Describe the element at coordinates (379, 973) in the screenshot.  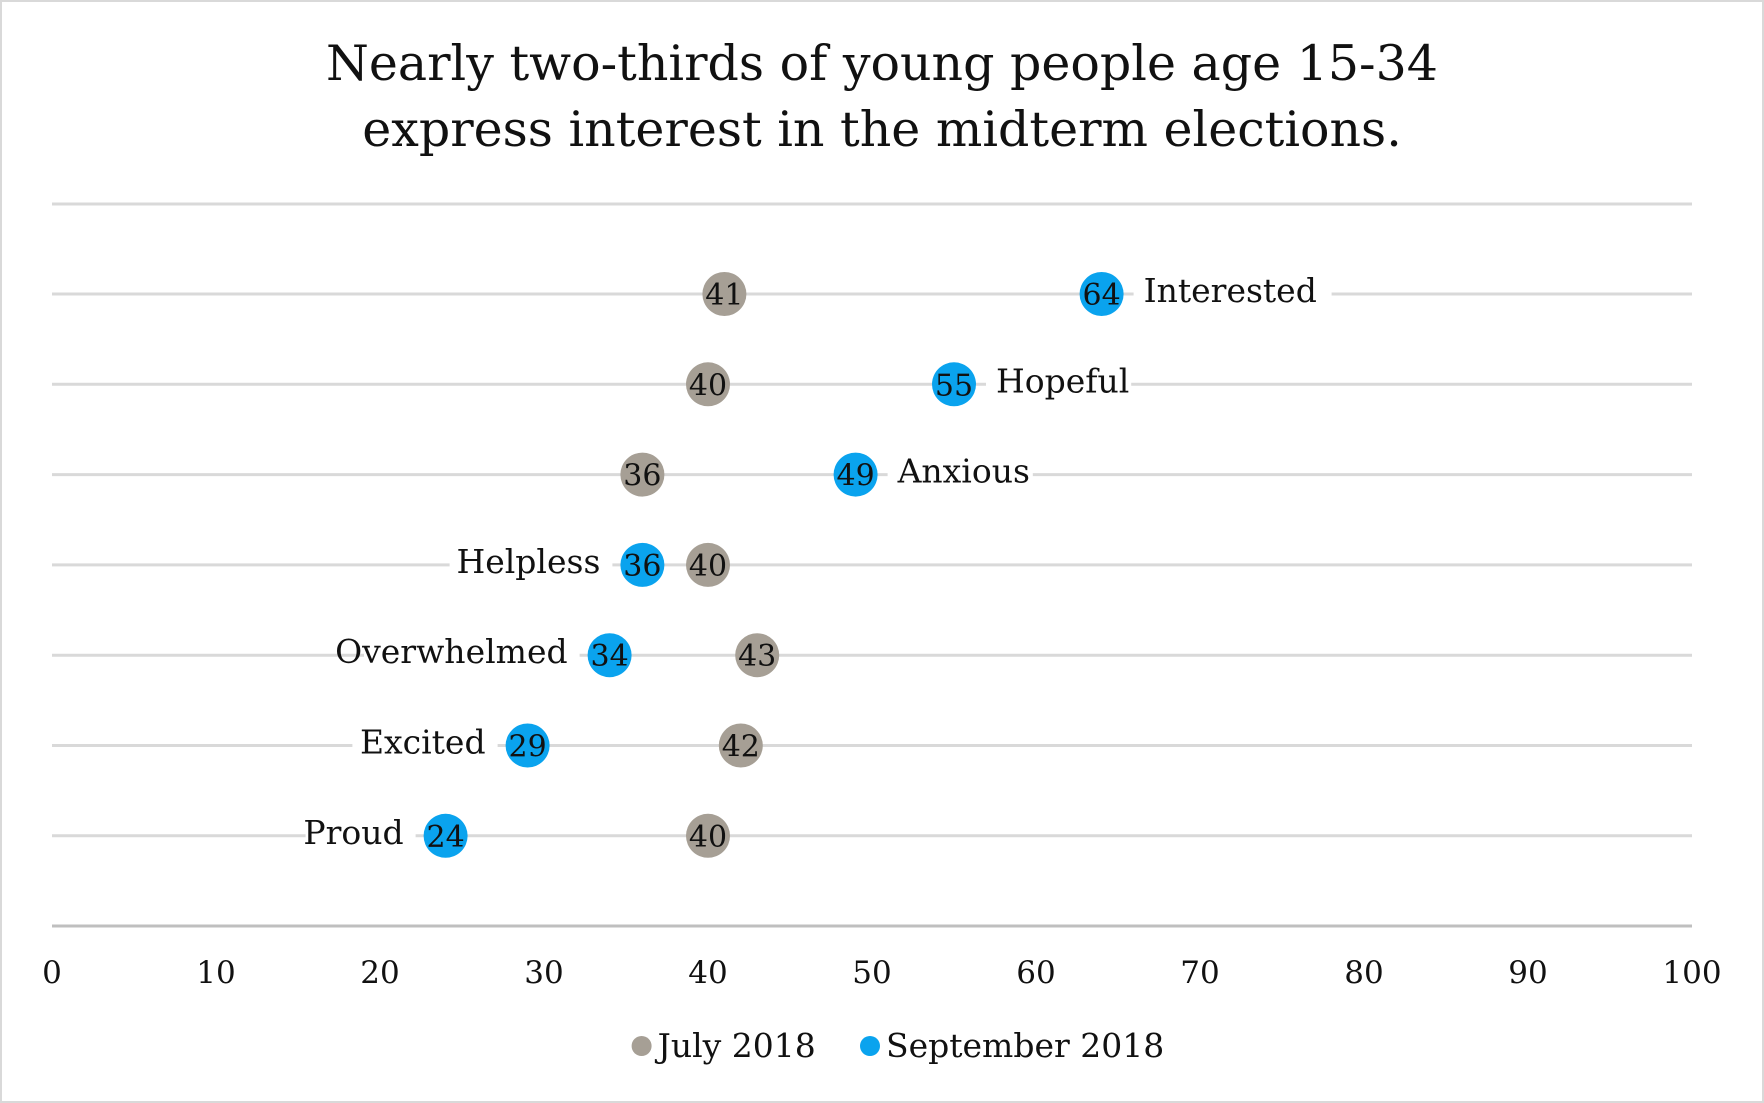
I see `x-tick-label: 20` at that location.